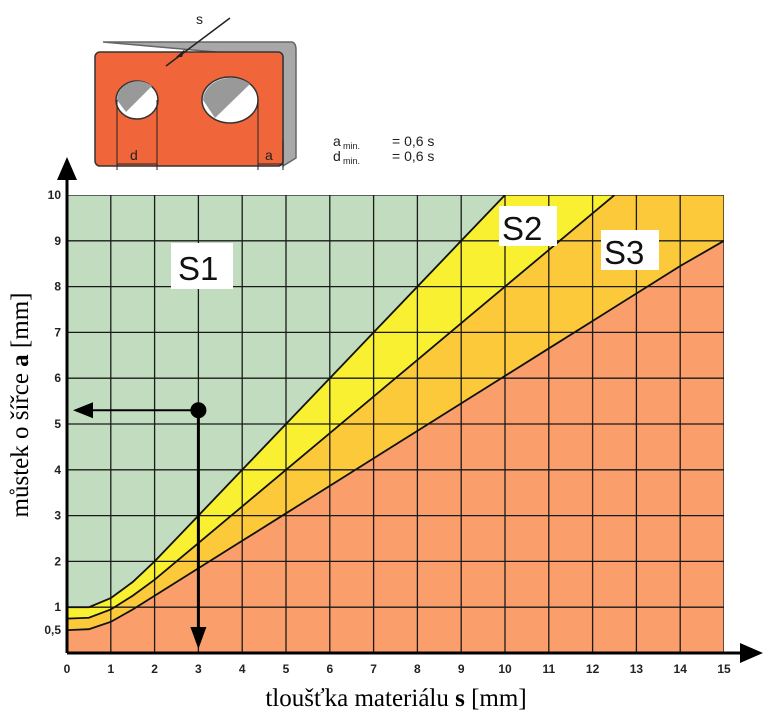  I want to click on x-tick-label: 1, so click(110, 669).